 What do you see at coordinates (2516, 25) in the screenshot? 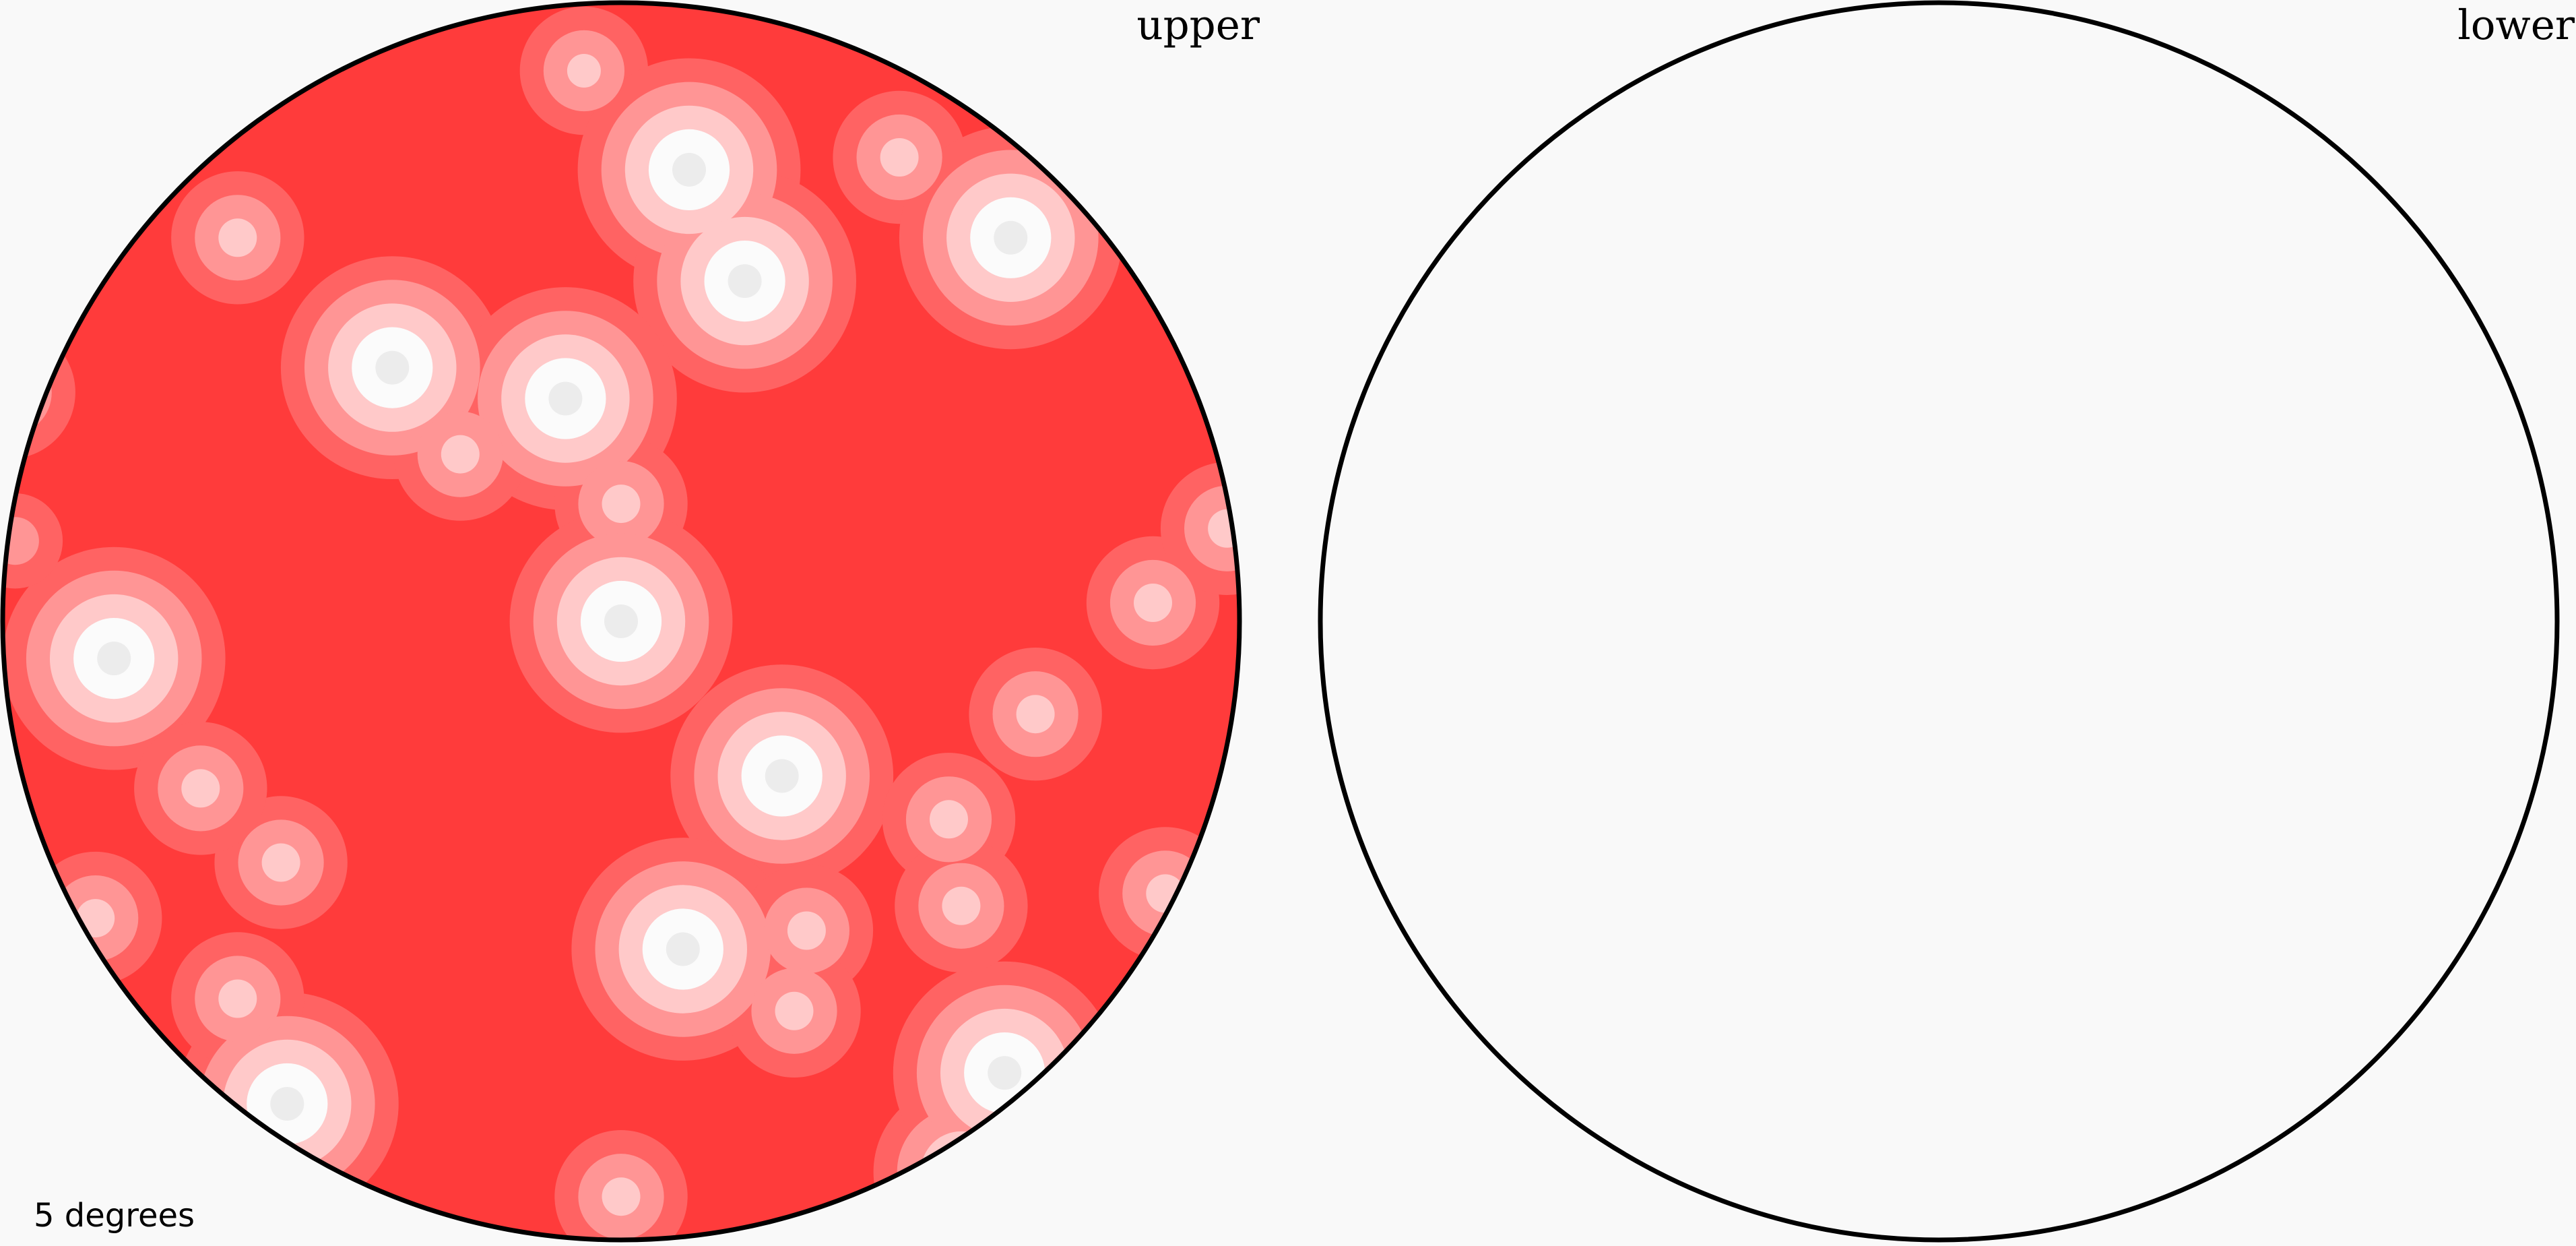
I see `lower-hemisphere-label: lower` at bounding box center [2516, 25].